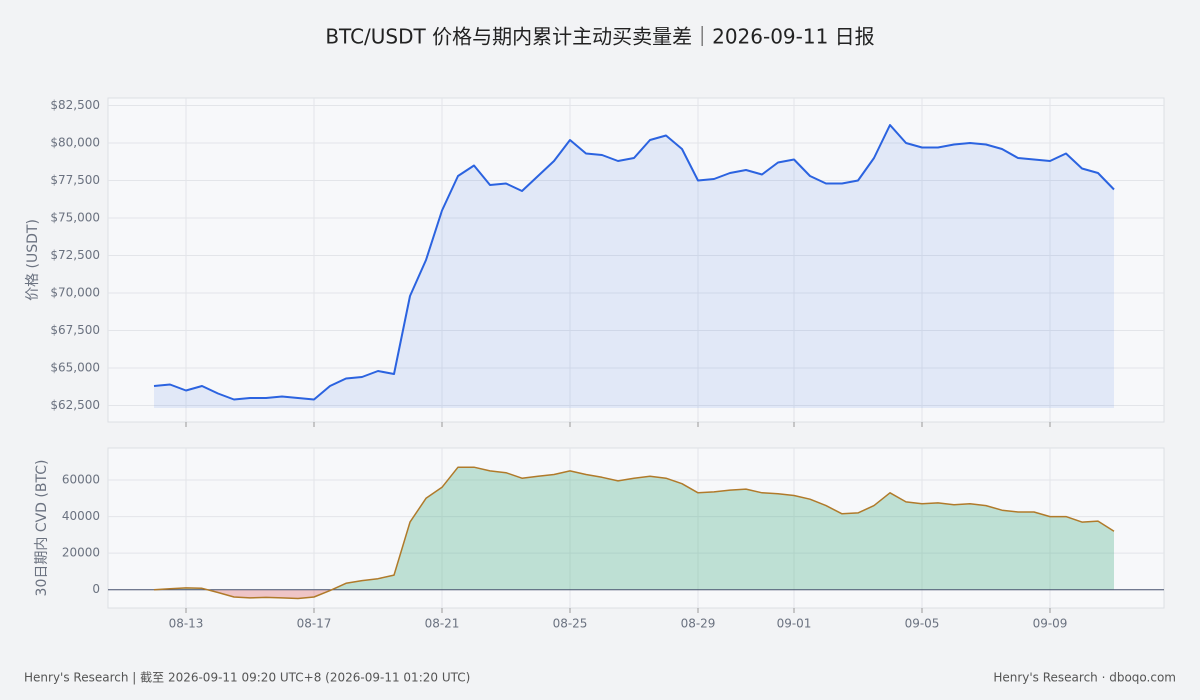 The image size is (1200, 700). I want to click on y-tick-label: $72,500, so click(75, 255).